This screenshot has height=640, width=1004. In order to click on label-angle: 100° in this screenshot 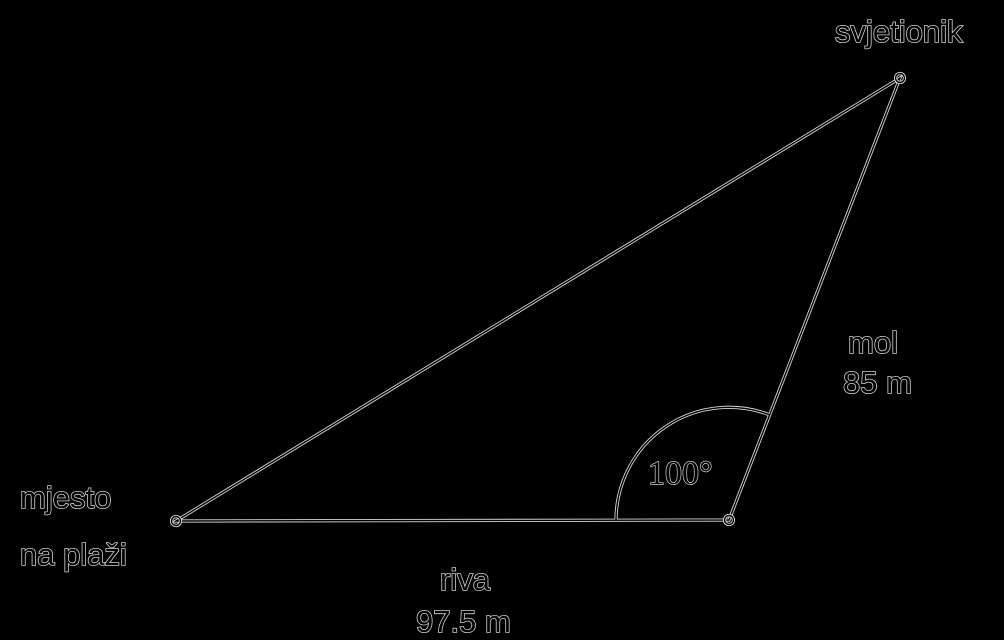, I will do `click(680, 473)`.